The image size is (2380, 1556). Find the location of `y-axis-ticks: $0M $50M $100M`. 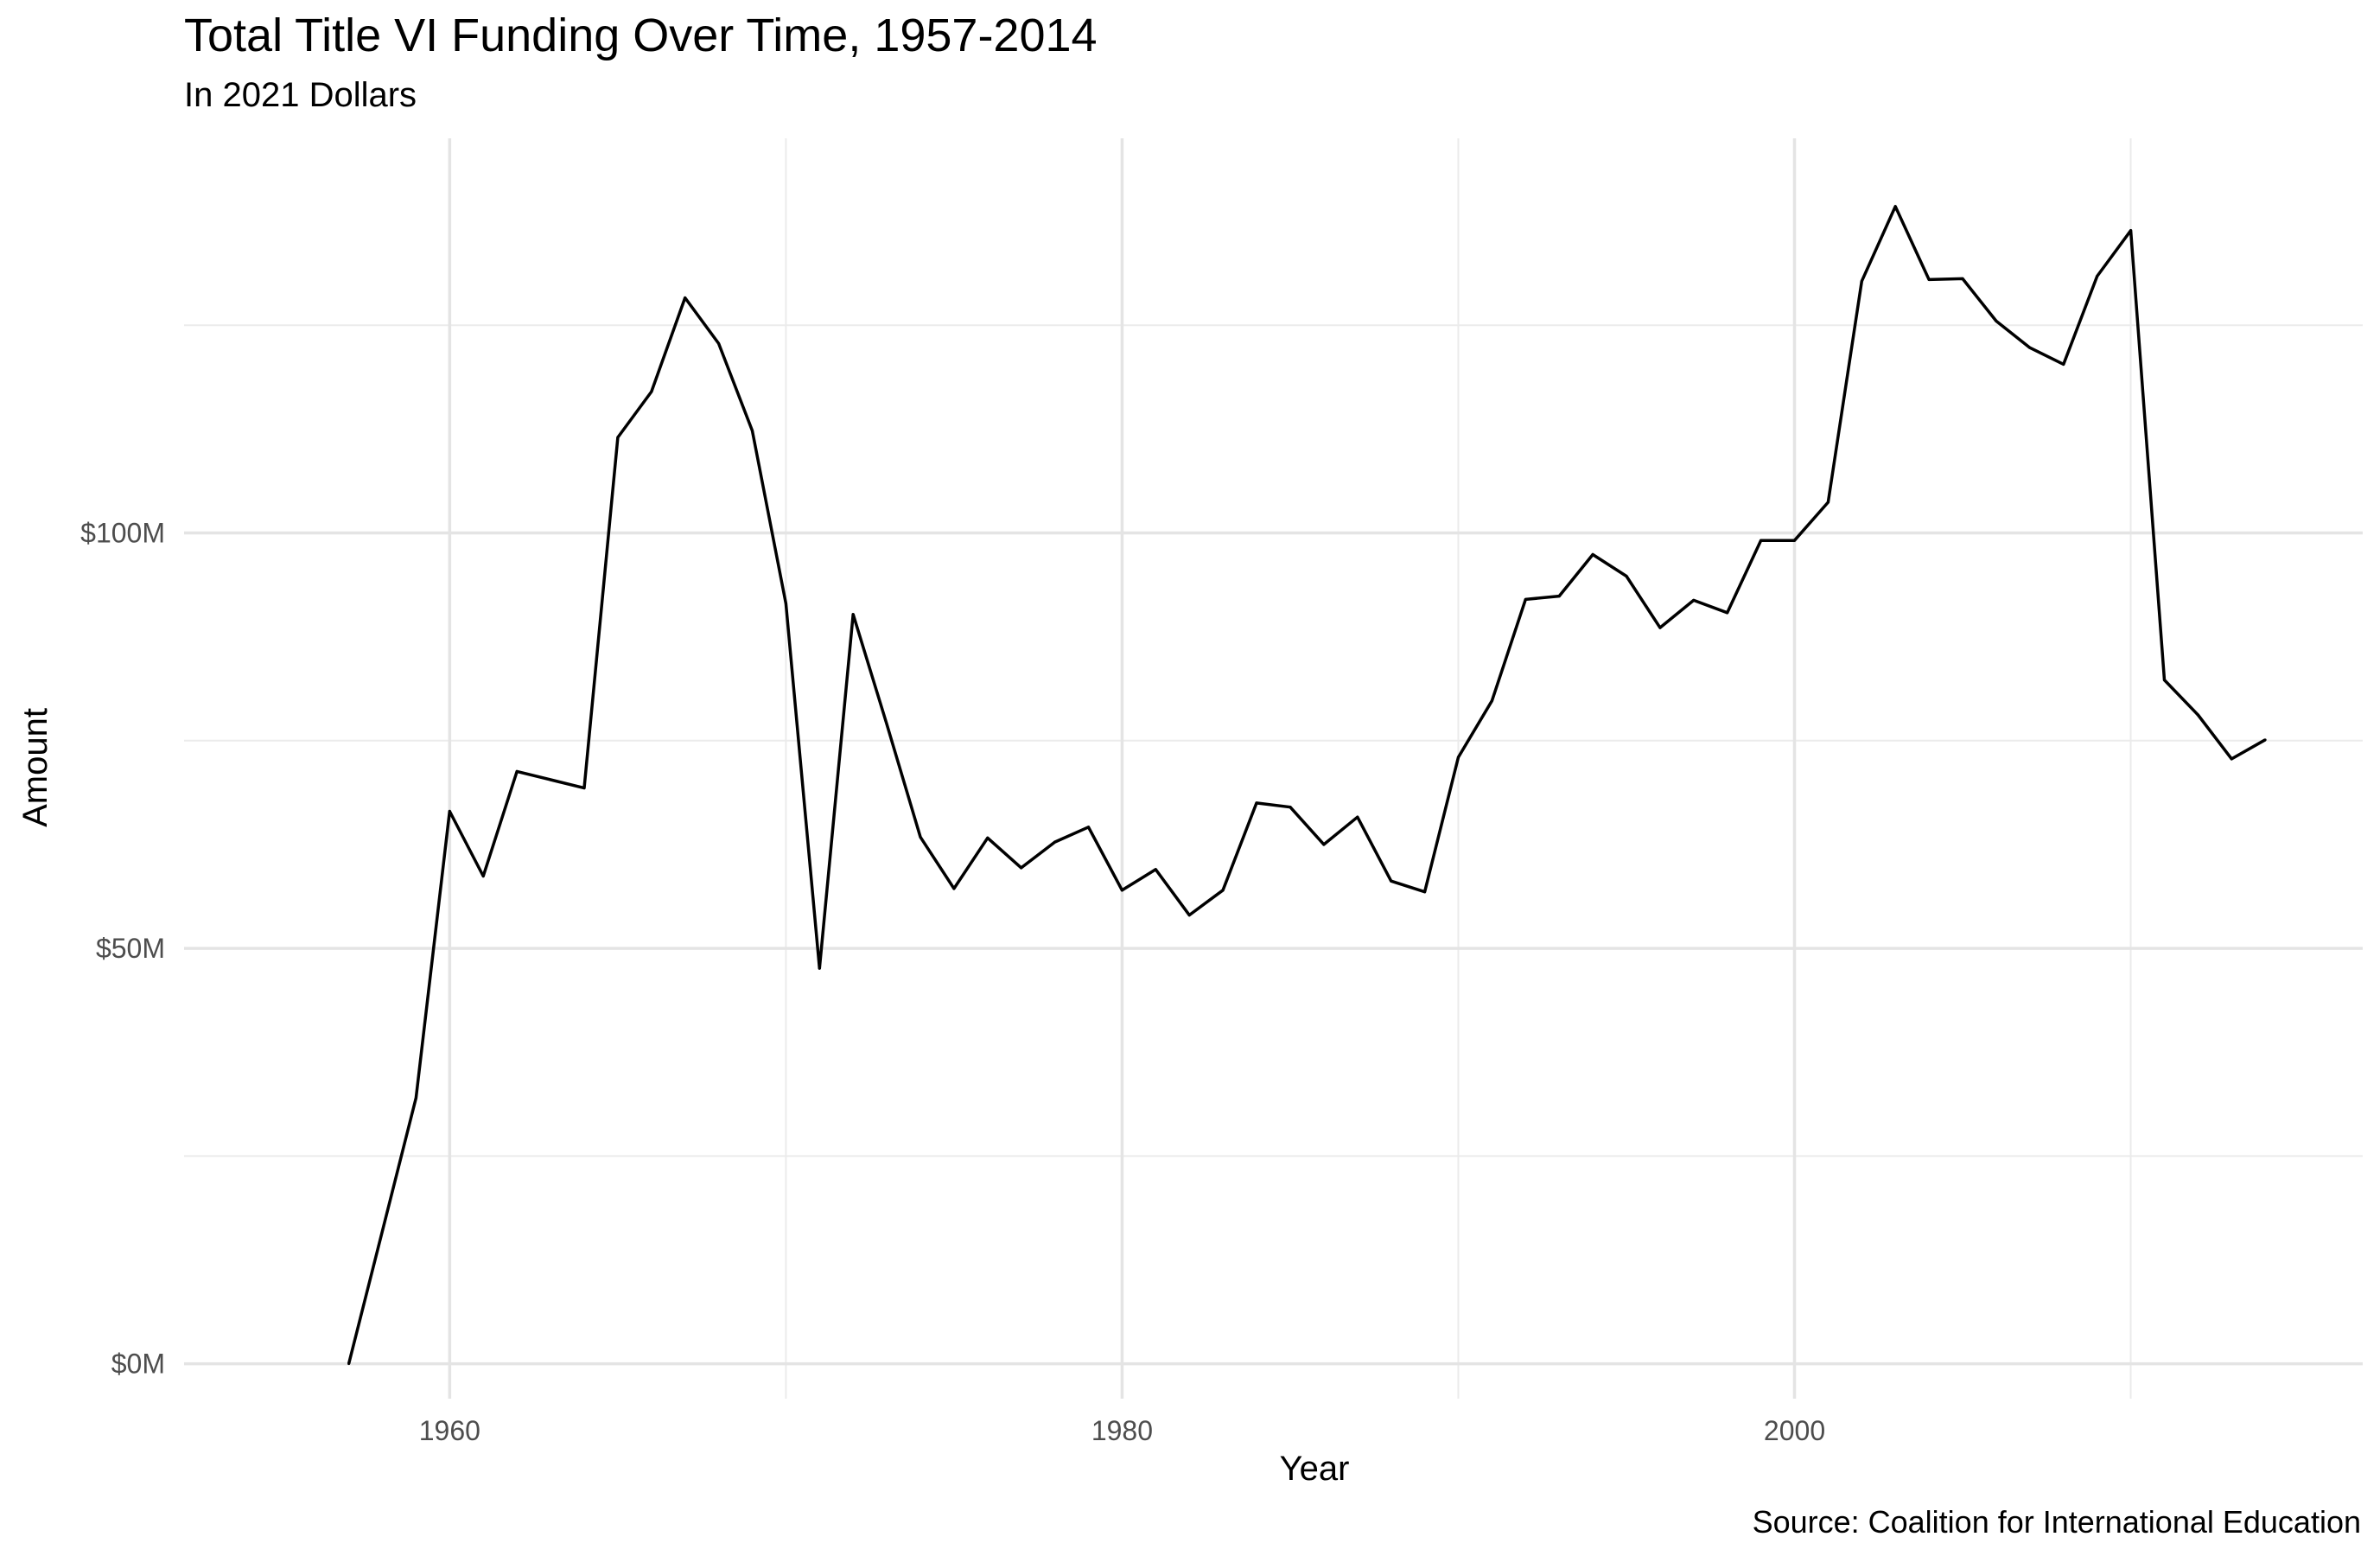

y-axis-ticks: $0M $50M $100M is located at coordinates (122, 949).